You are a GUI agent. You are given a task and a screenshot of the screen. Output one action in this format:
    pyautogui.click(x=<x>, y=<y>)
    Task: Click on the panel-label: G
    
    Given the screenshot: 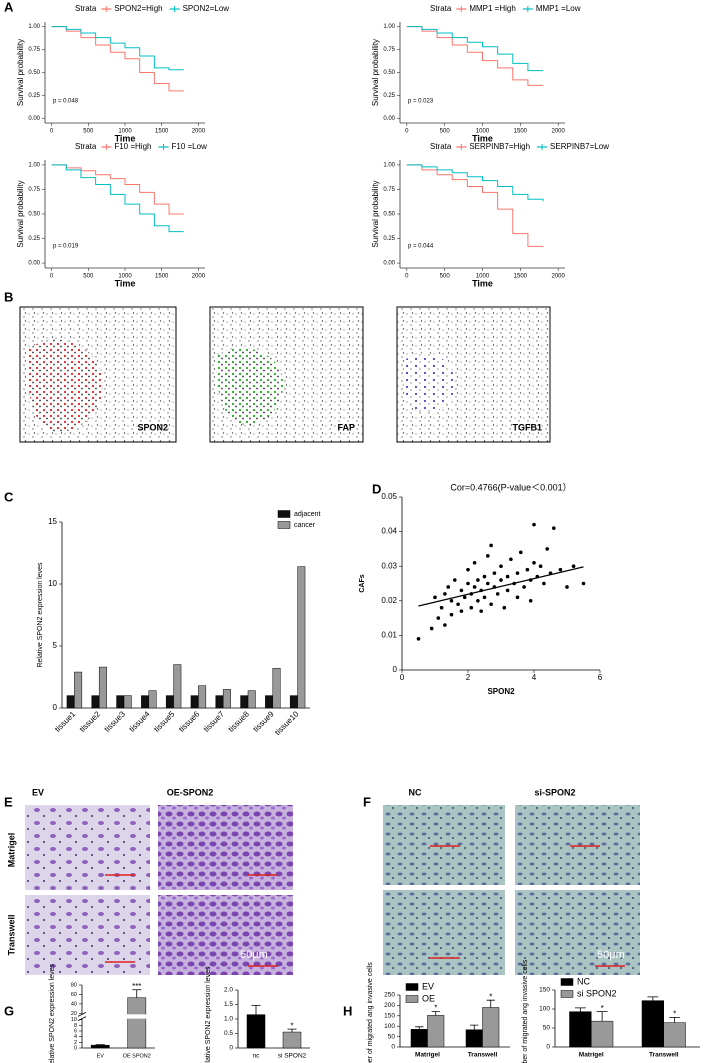 What is the action you would take?
    pyautogui.click(x=9, y=1010)
    